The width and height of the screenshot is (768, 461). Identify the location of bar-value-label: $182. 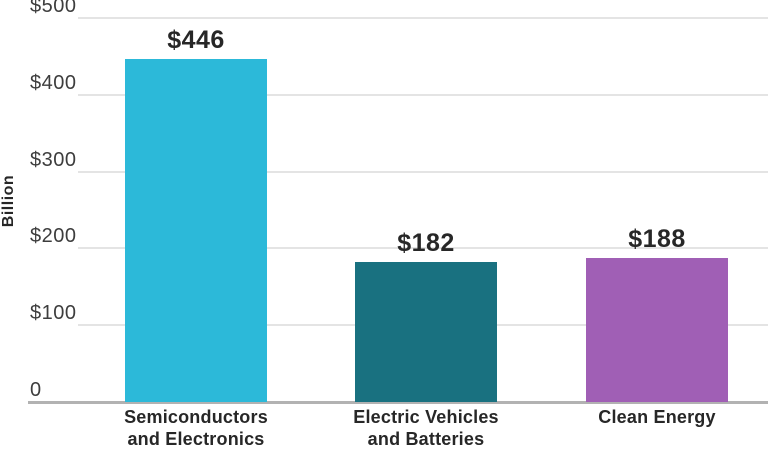
(426, 243).